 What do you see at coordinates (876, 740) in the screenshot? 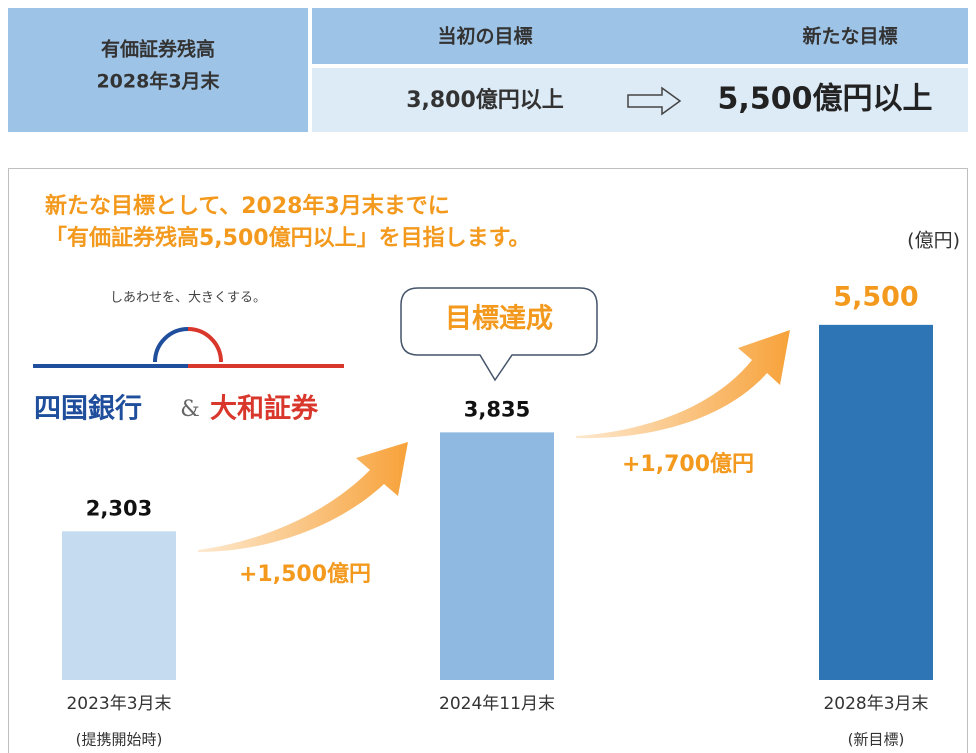
I see `category-note: (新目標)` at bounding box center [876, 740].